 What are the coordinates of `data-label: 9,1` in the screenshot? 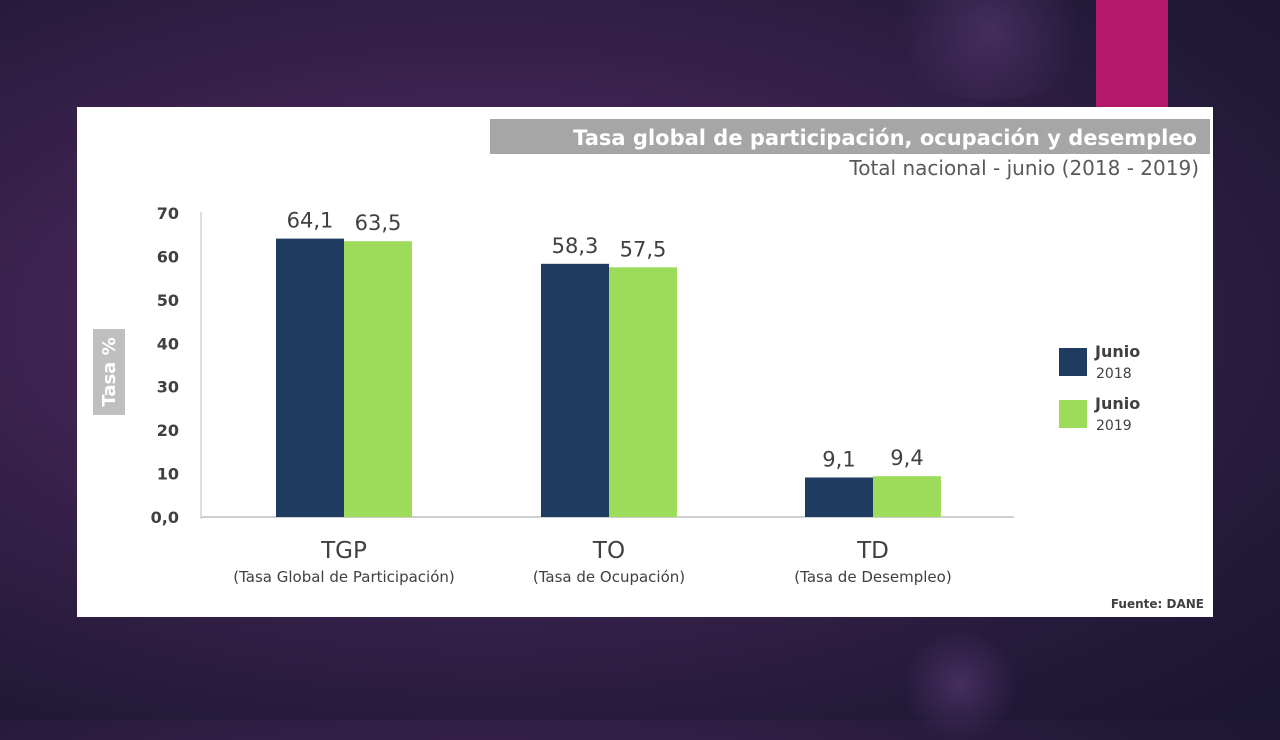 It's located at (838, 459).